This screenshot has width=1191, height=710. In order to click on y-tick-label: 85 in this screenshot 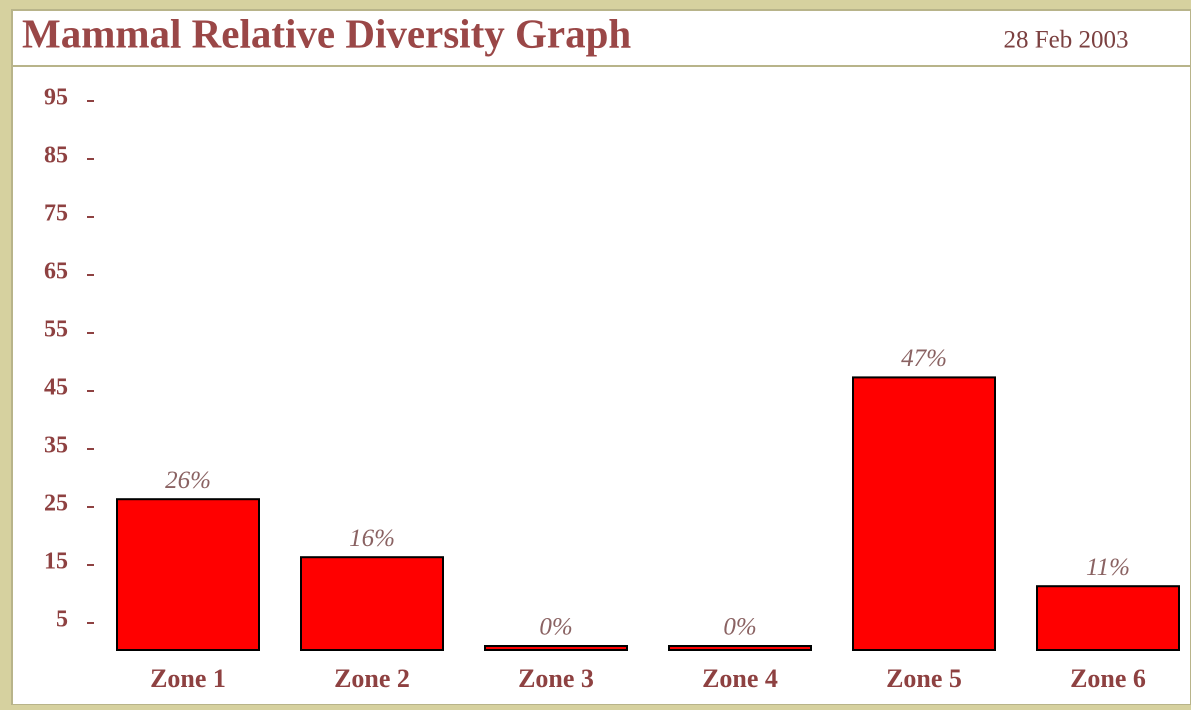, I will do `click(56, 156)`.